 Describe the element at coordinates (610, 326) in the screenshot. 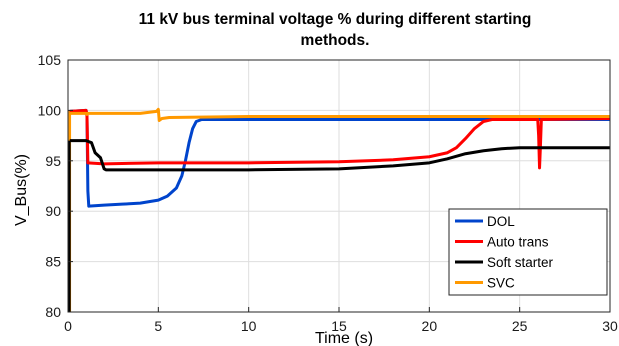

I see `x-tick-label: 30` at that location.